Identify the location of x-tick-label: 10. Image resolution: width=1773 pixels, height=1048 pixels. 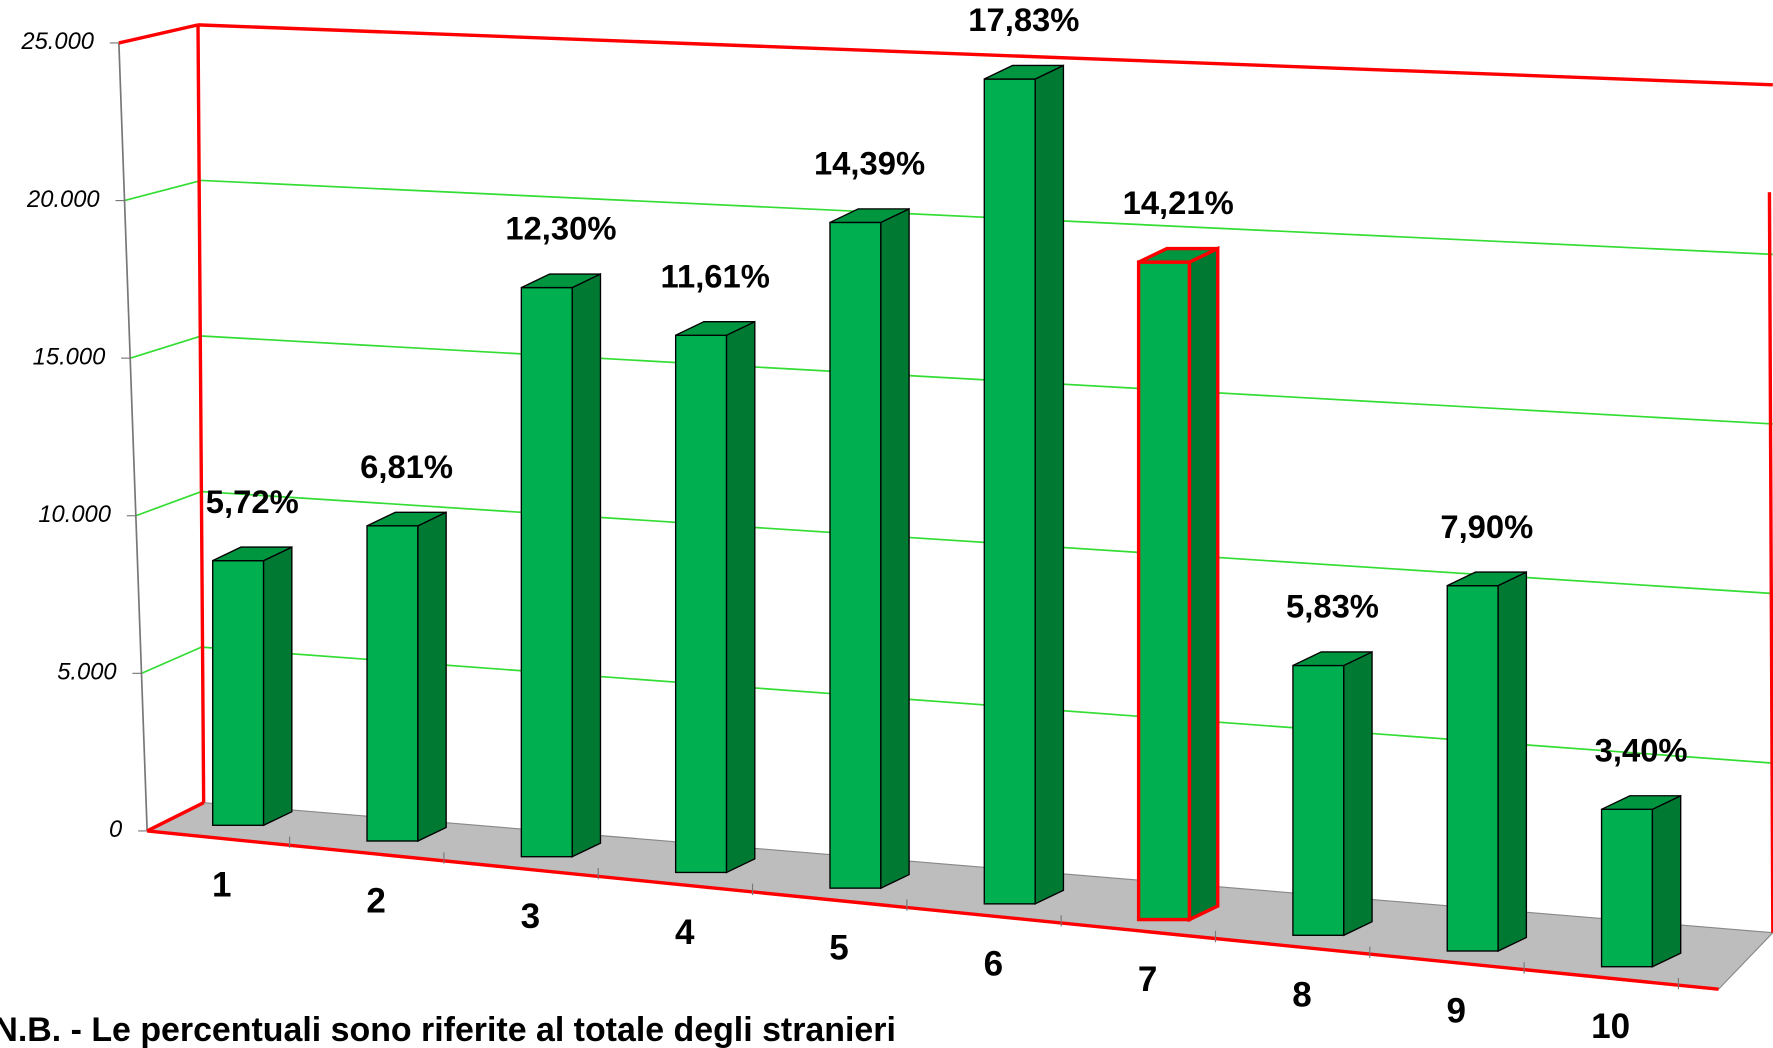
(1610, 1026).